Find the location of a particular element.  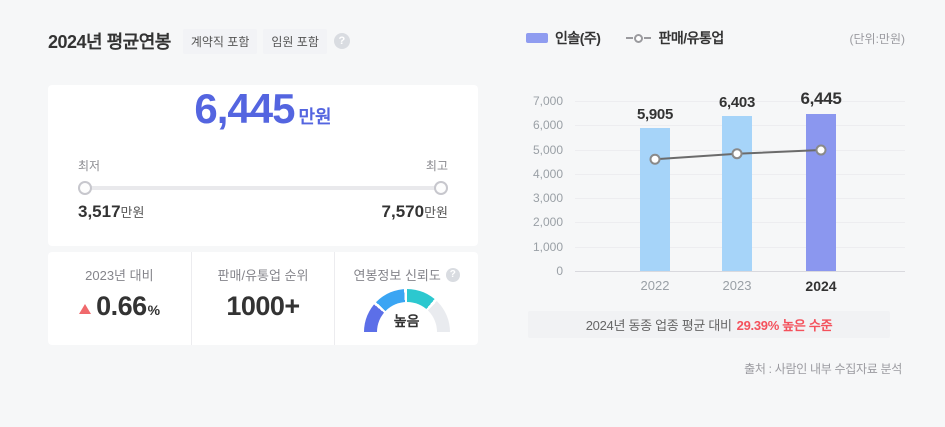

stat-rank-label: 판매/유통업 순위 is located at coordinates (263, 275).